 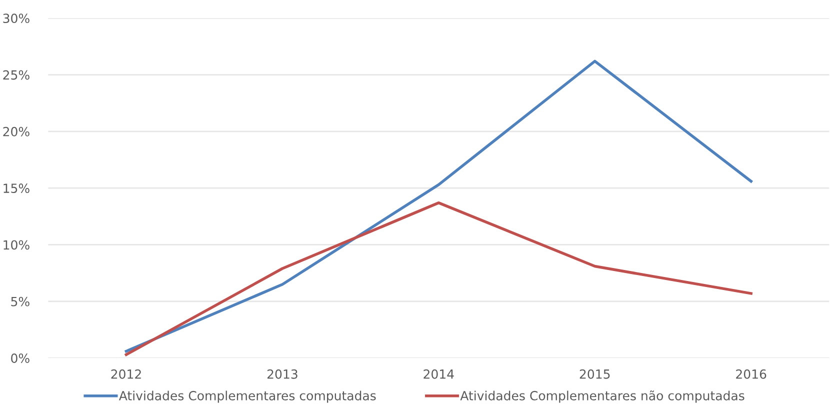 What do you see at coordinates (247, 396) in the screenshot?
I see `legend-label: Atividades Complementares computadas` at bounding box center [247, 396].